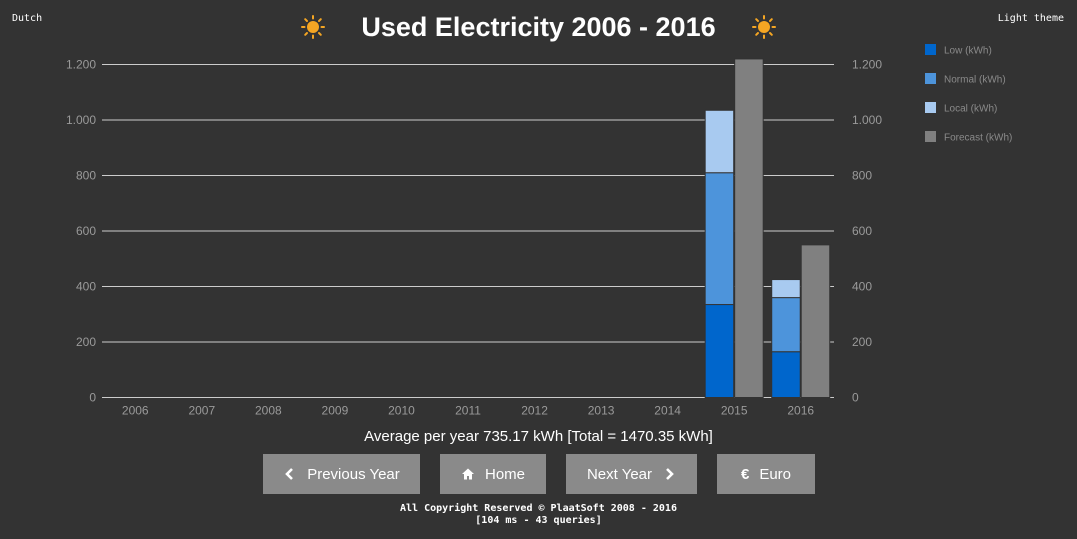 The height and width of the screenshot is (539, 1077). I want to click on x-tick-label: 2006, so click(135, 411).